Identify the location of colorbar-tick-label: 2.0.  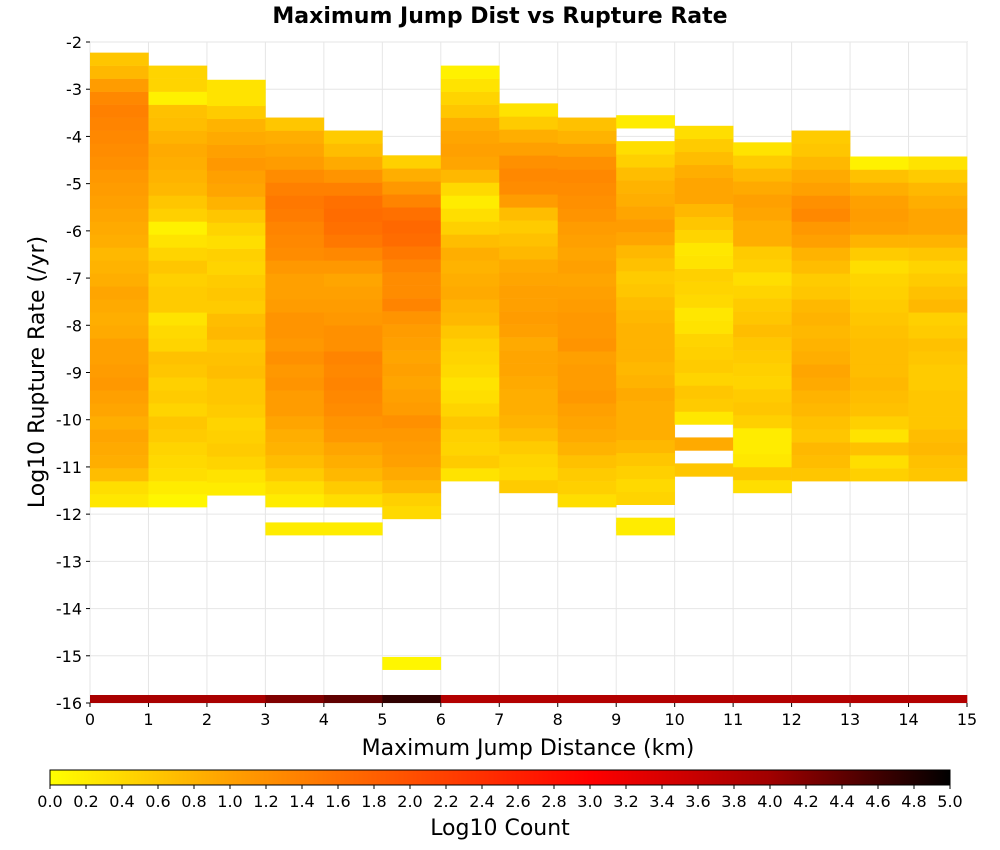
(409, 801).